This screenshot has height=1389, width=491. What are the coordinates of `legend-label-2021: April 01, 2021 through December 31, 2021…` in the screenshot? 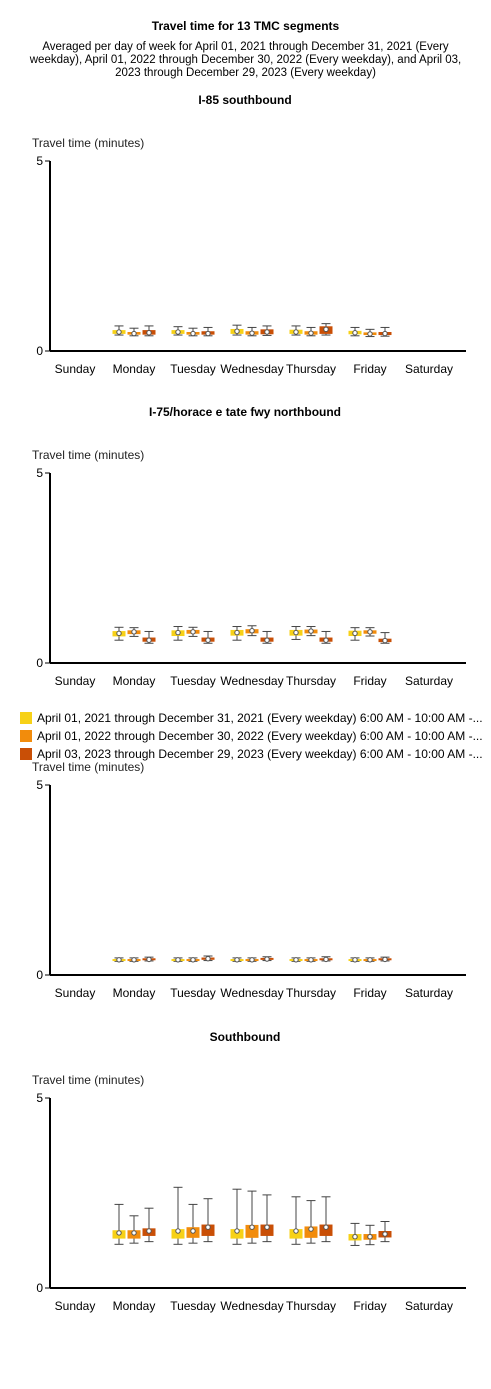 It's located at (260, 718).